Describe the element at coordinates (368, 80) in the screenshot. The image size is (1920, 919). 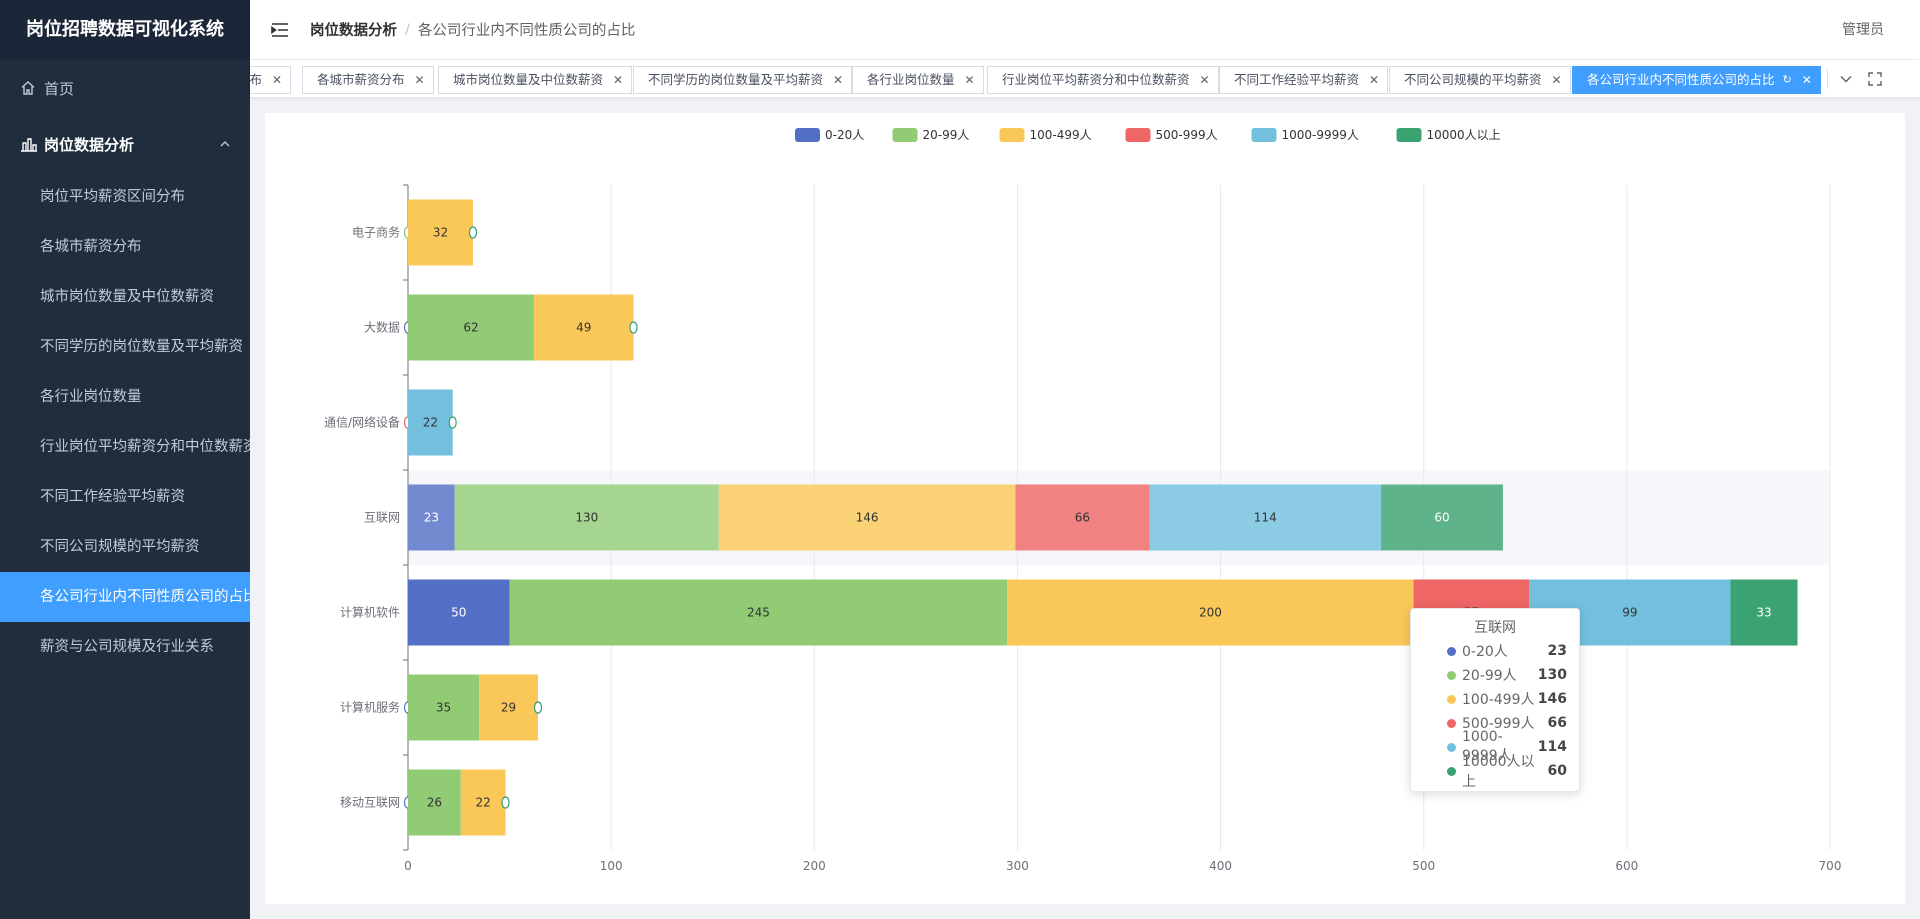
I see `tag-item: 各城市薪资分布 ✕` at that location.